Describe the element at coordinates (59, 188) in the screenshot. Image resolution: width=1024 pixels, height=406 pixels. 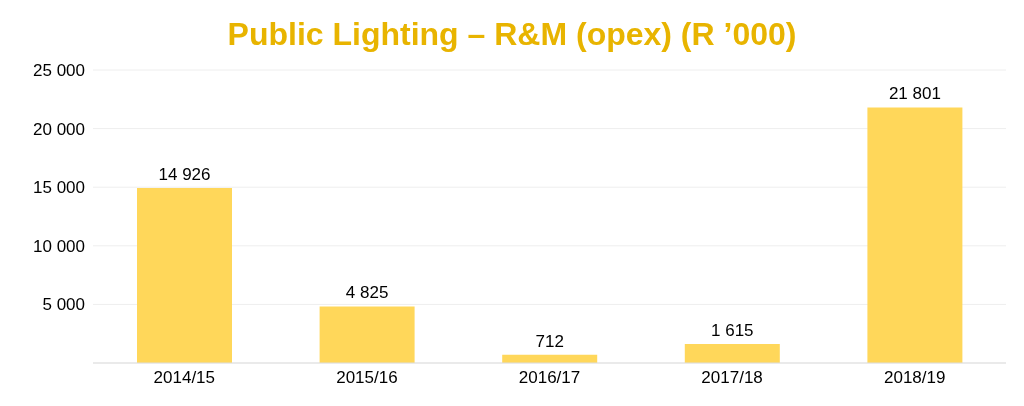
I see `y-tick-label: 15 000` at that location.